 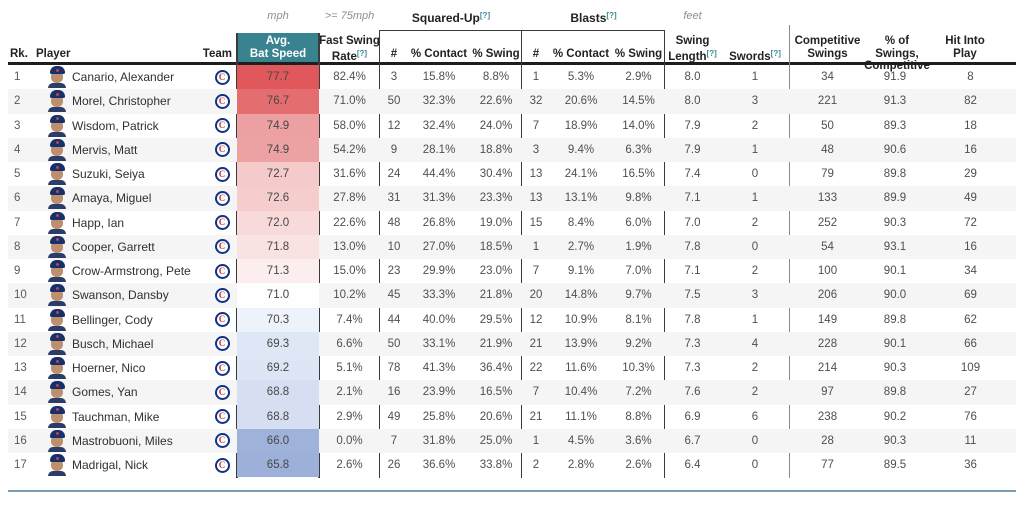 What do you see at coordinates (98, 222) in the screenshot?
I see `player-name-link: Happ, Ian` at bounding box center [98, 222].